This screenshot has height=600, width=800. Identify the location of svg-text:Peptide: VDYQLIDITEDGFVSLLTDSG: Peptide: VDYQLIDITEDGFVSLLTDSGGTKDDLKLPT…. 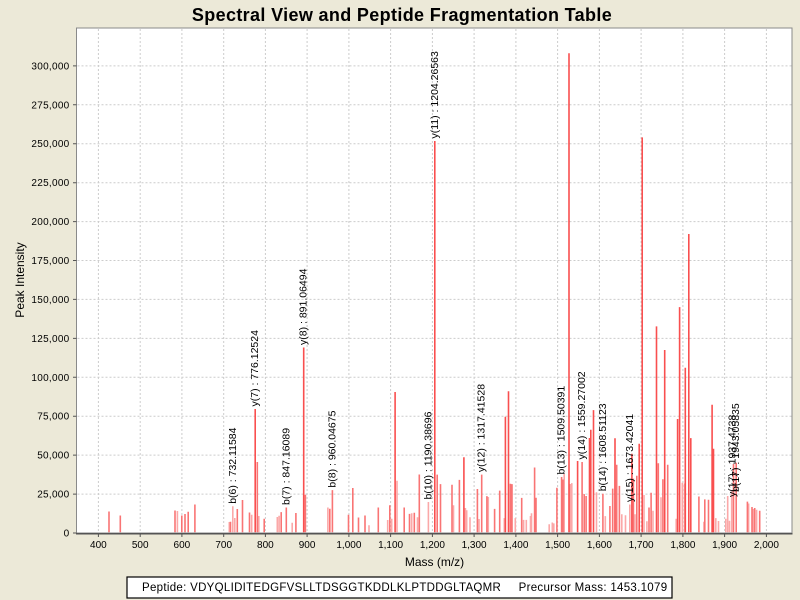
(404, 588).